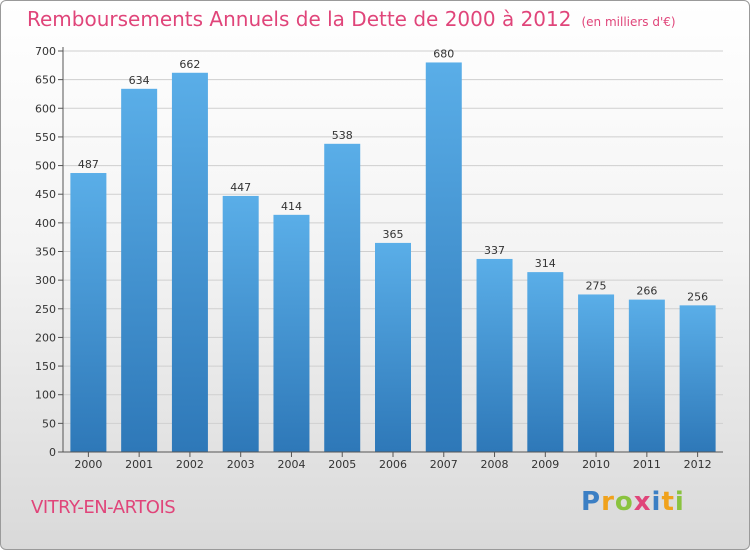  Describe the element at coordinates (668, 502) in the screenshot. I see `logo-letter: t` at that location.